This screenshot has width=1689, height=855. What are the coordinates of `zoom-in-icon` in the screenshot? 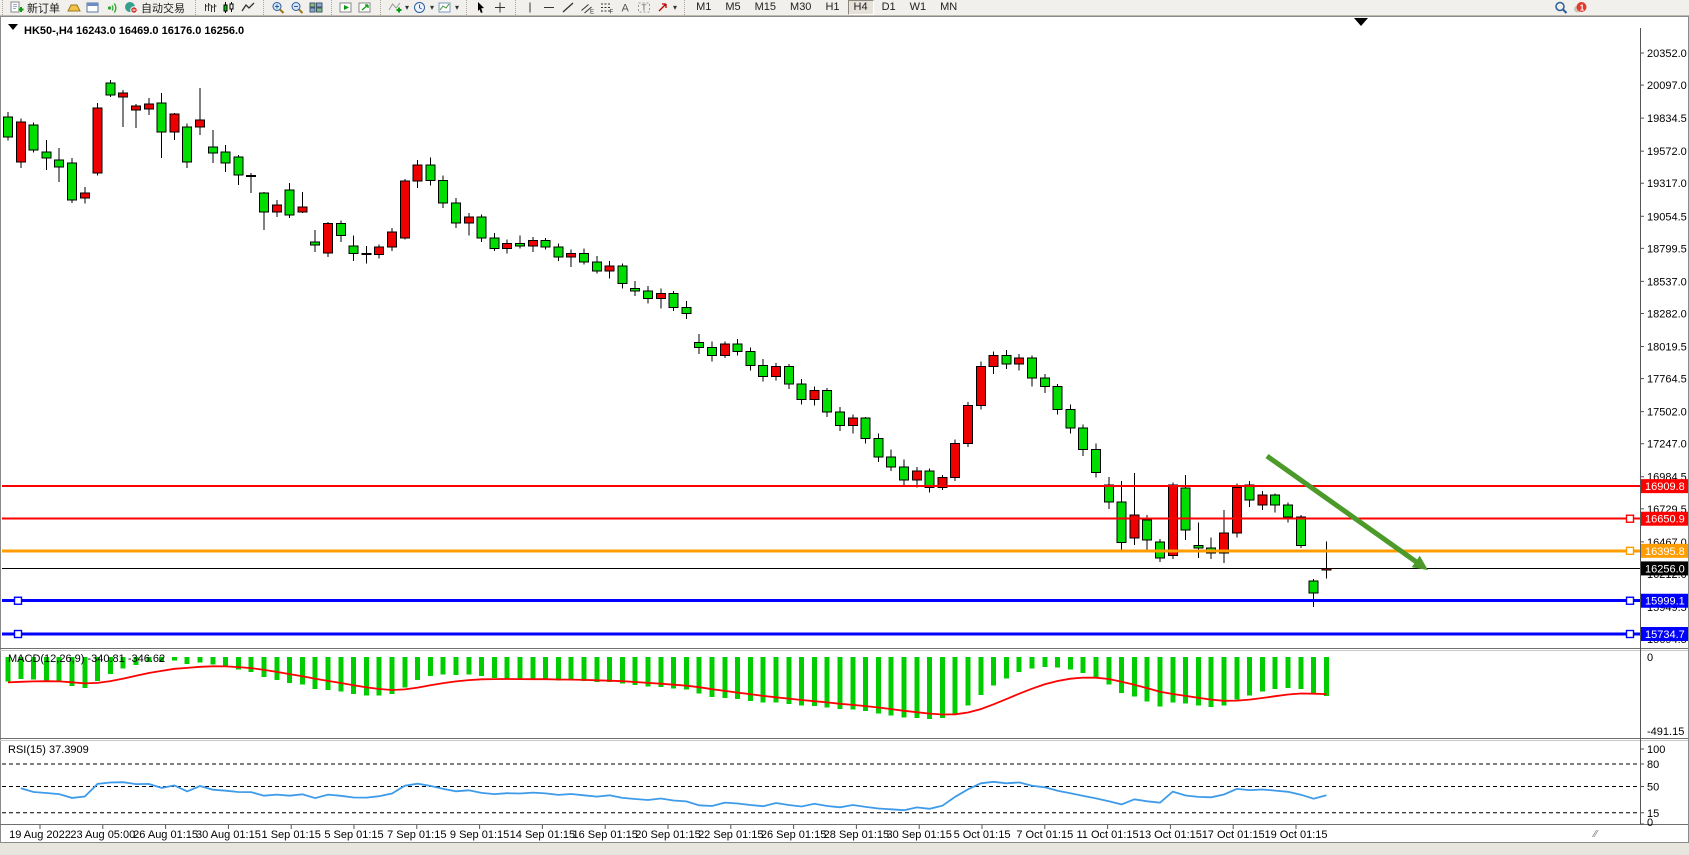 It's located at (277, 7).